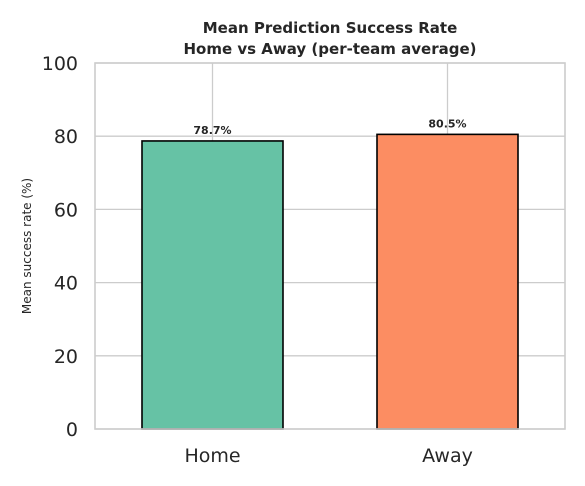 The image size is (585, 486). What do you see at coordinates (328, 456) in the screenshot?
I see `x-tick-labels: Home Away` at bounding box center [328, 456].